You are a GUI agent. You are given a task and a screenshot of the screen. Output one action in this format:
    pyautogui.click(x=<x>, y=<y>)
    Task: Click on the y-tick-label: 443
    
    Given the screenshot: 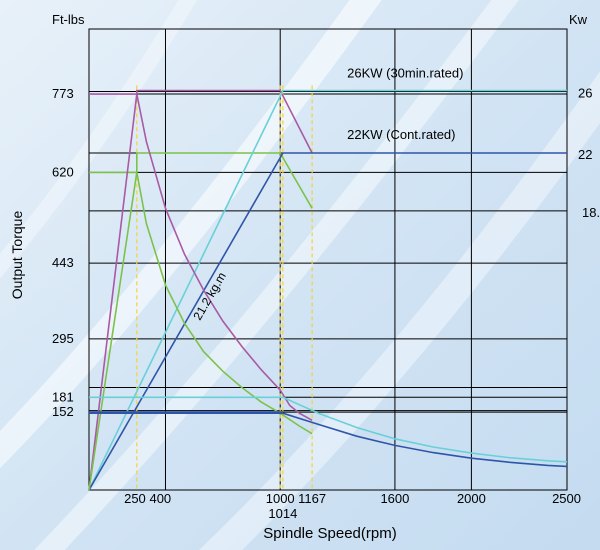 What is the action you would take?
    pyautogui.click(x=63, y=262)
    